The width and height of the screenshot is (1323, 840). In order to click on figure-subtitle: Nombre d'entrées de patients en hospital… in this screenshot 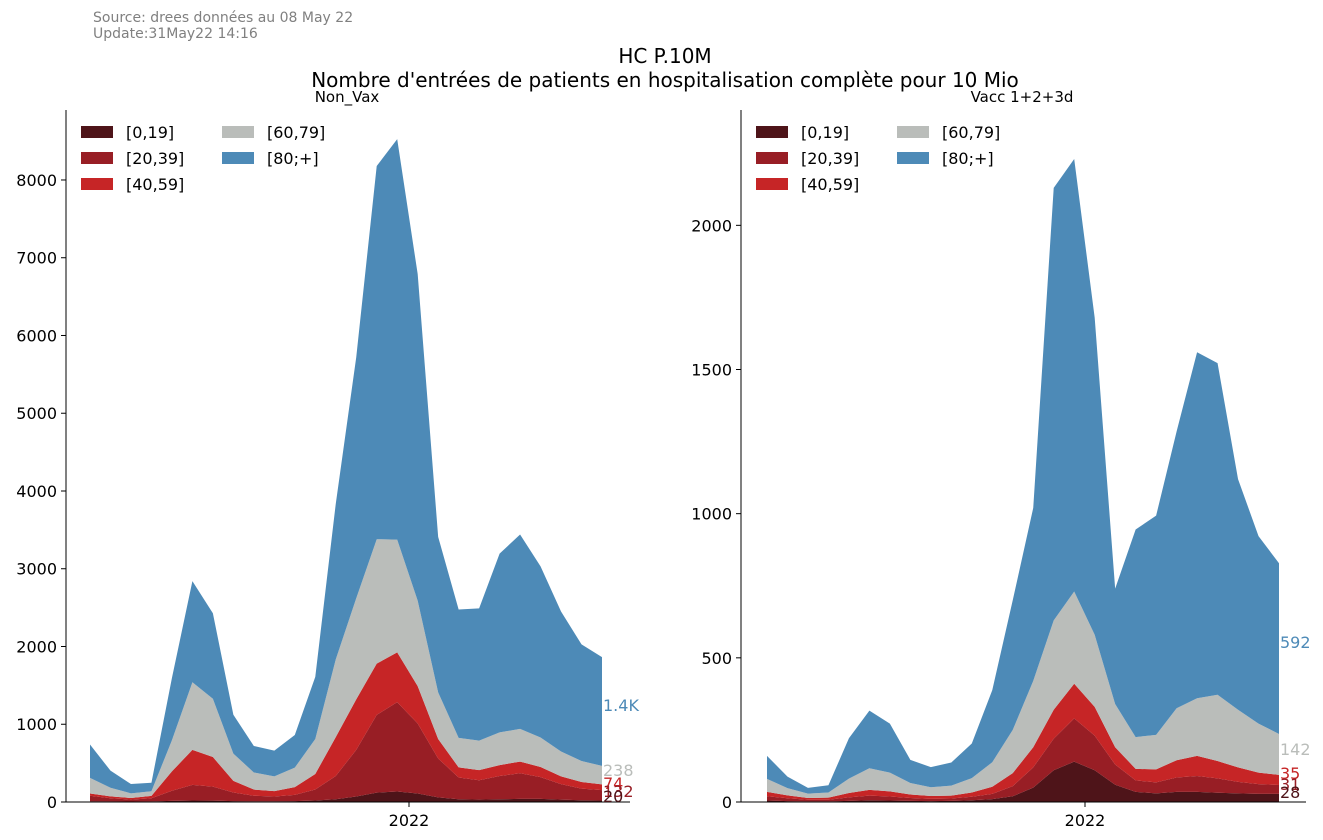, I will do `click(665, 80)`.